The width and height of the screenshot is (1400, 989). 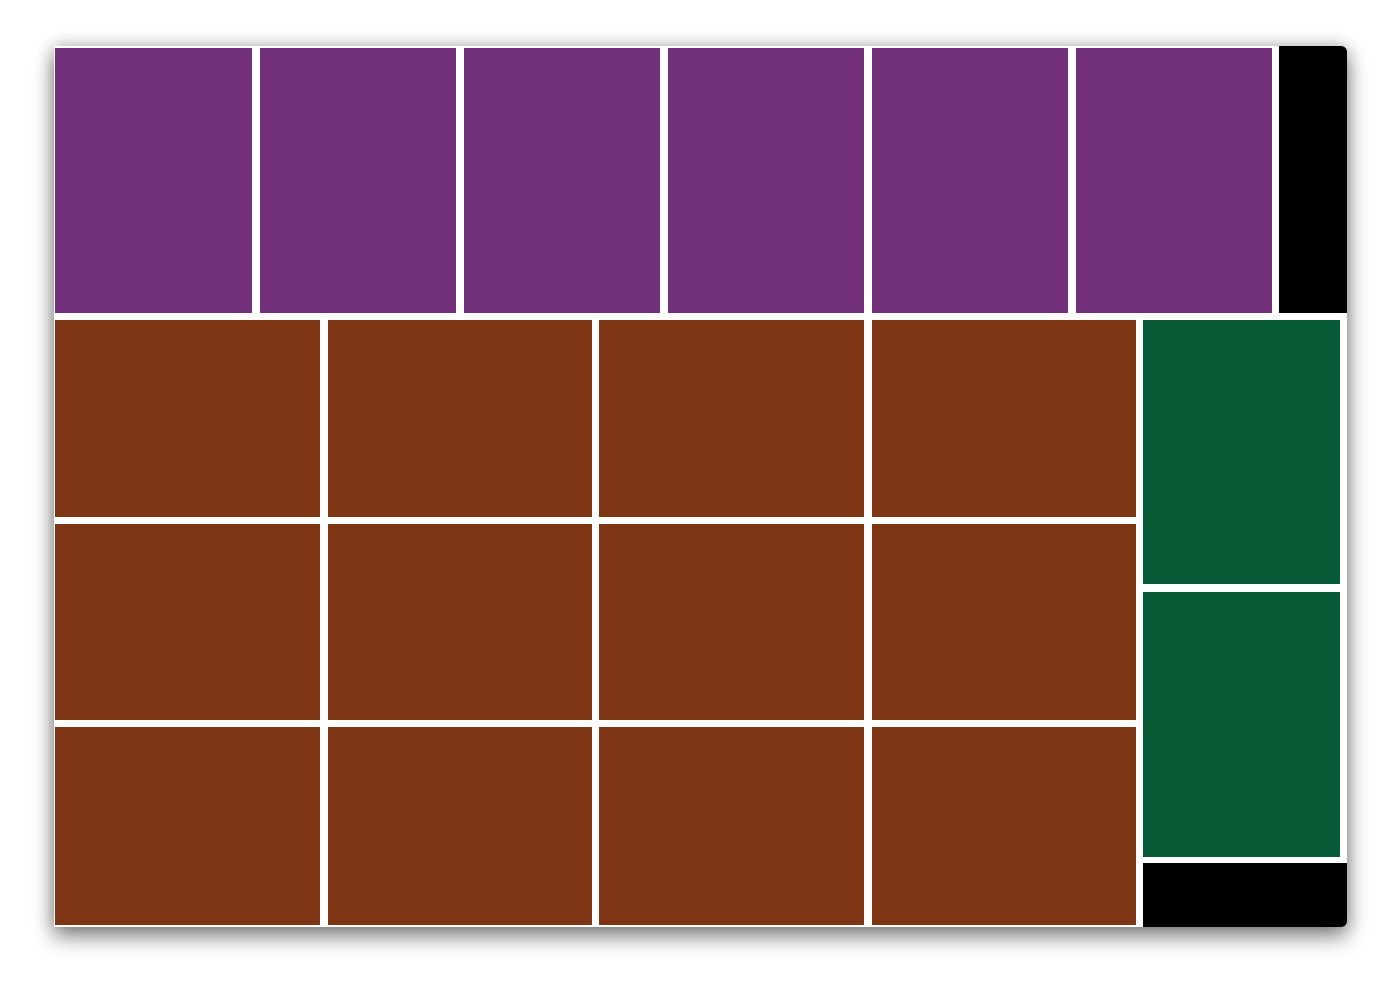 I want to click on brown-tile-r3-c4, so click(x=1004, y=826).